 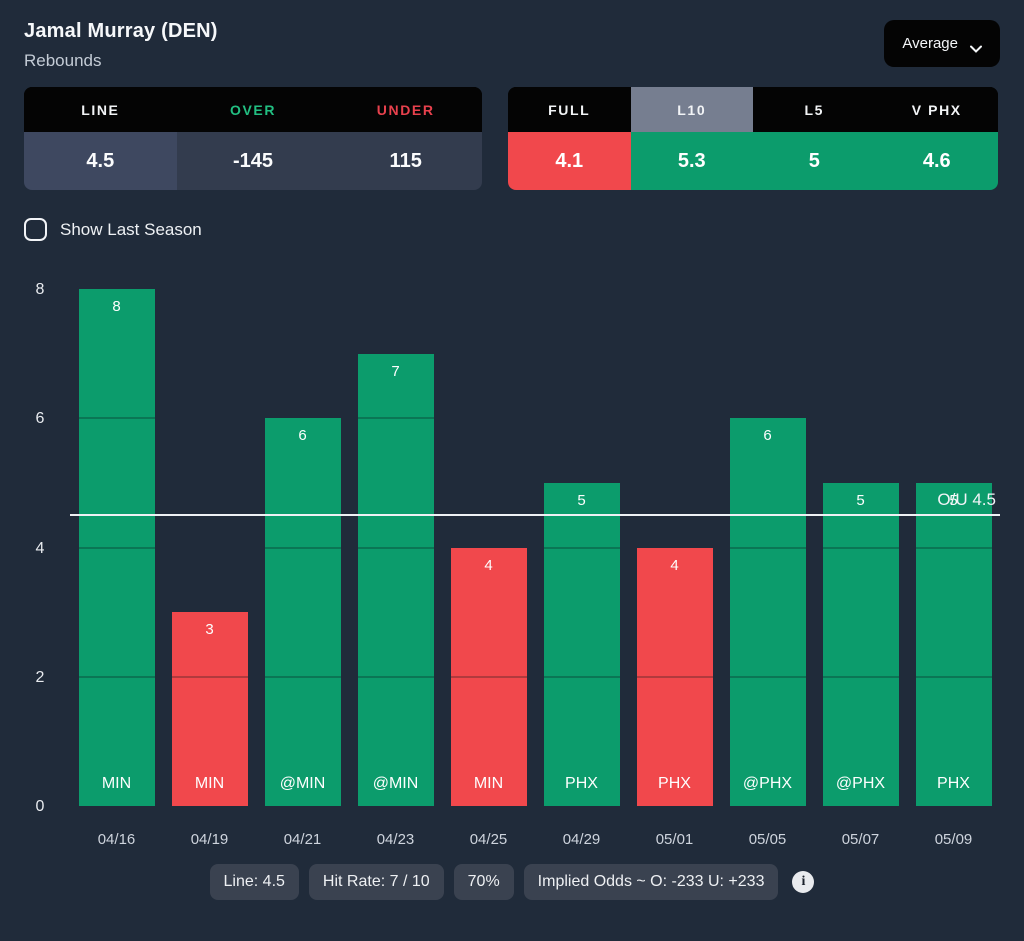 What do you see at coordinates (131, 229) in the screenshot?
I see `toggle-label: Show Last Season` at bounding box center [131, 229].